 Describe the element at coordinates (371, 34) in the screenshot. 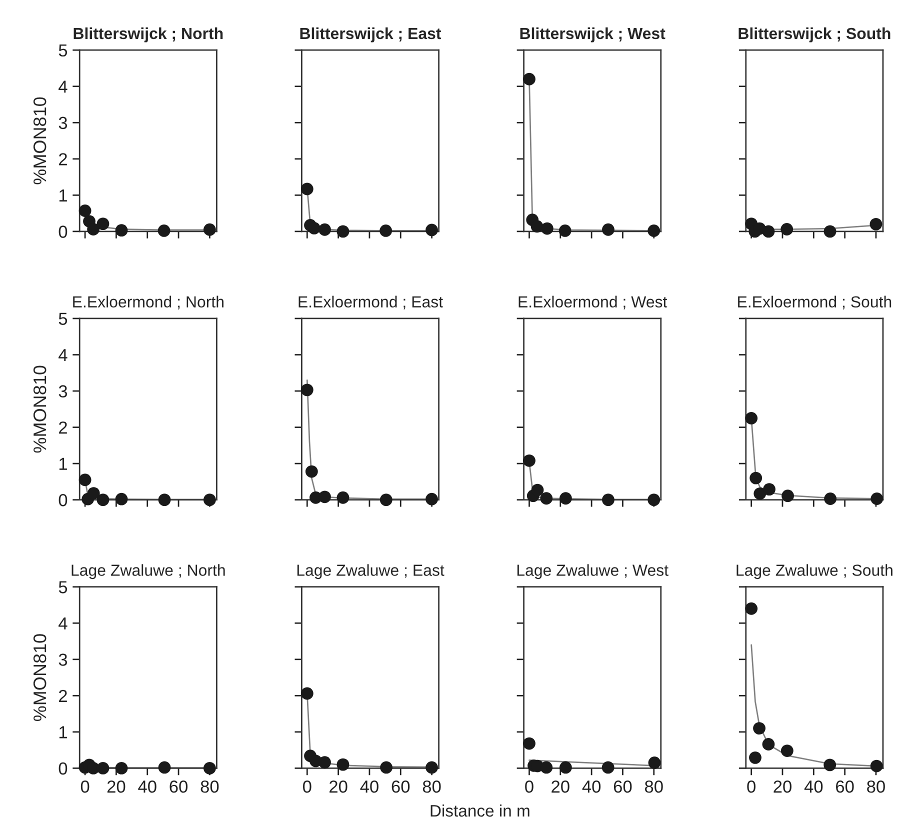

I see `chart-title: Blitterswijck ; East` at that location.